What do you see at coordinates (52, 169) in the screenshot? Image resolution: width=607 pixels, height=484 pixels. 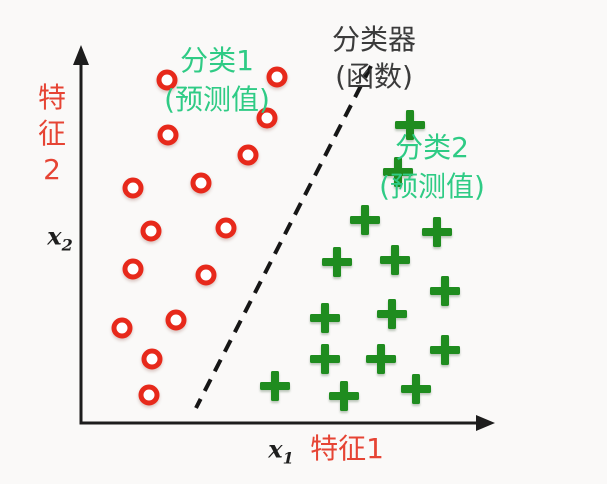 I see `y-axis-feature-char3: 2` at bounding box center [52, 169].